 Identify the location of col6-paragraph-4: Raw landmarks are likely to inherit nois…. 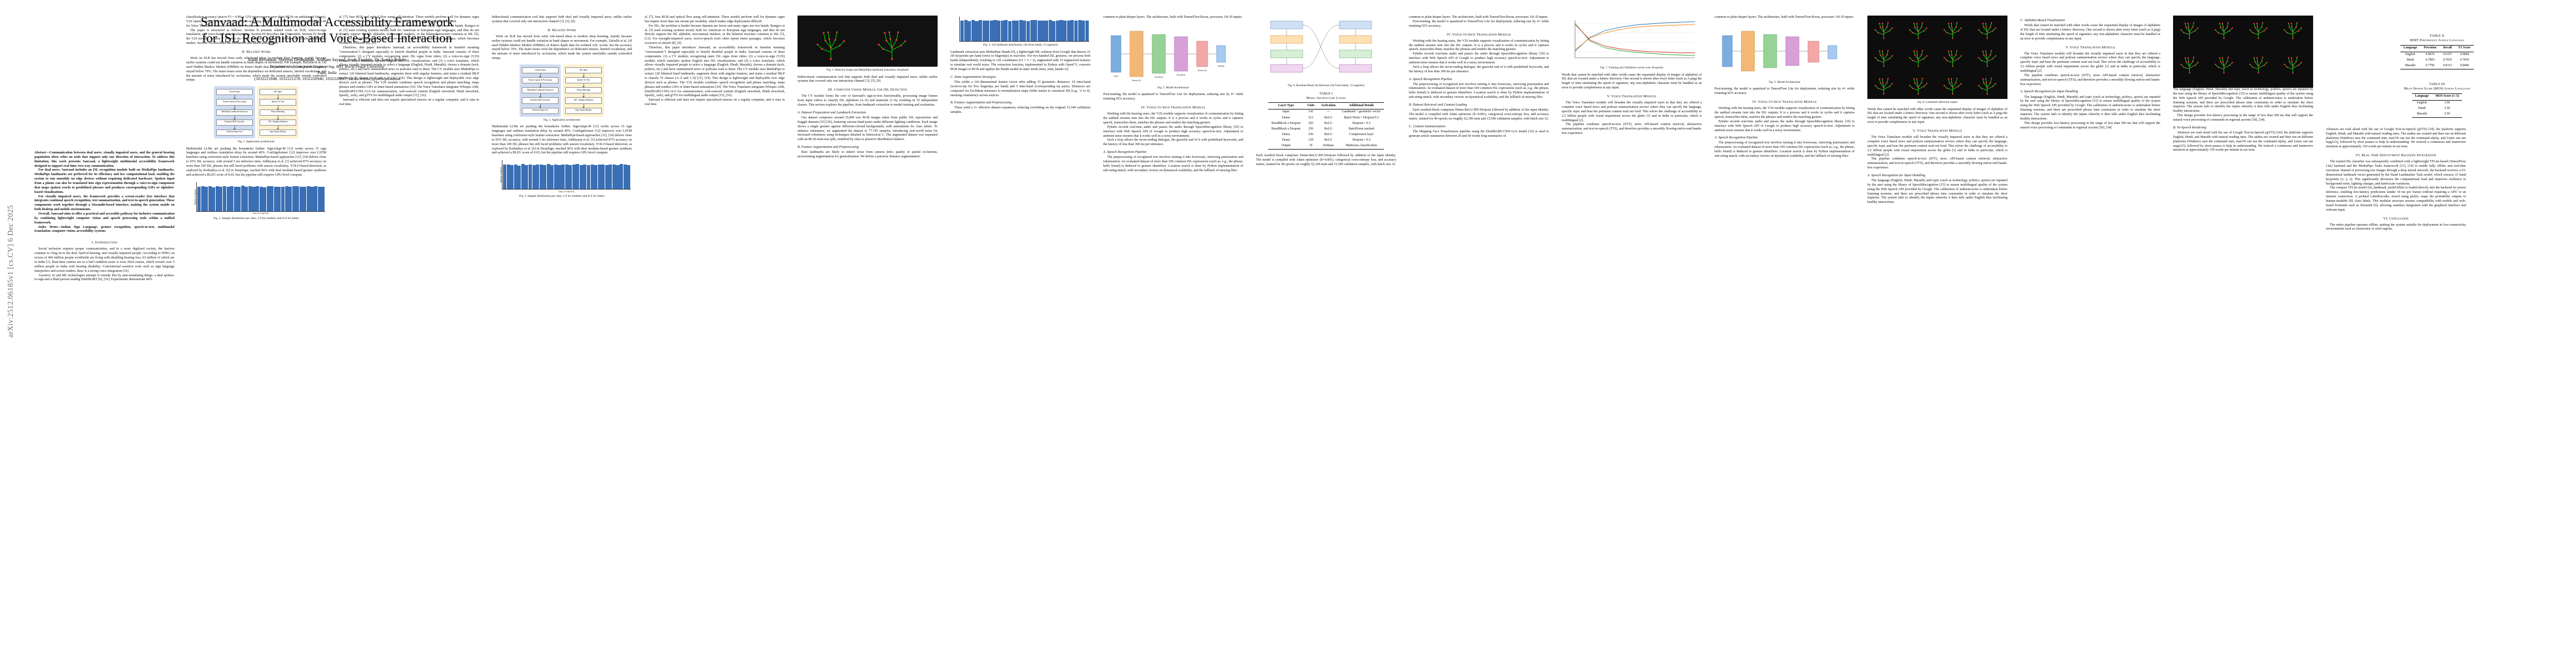
(868, 155).